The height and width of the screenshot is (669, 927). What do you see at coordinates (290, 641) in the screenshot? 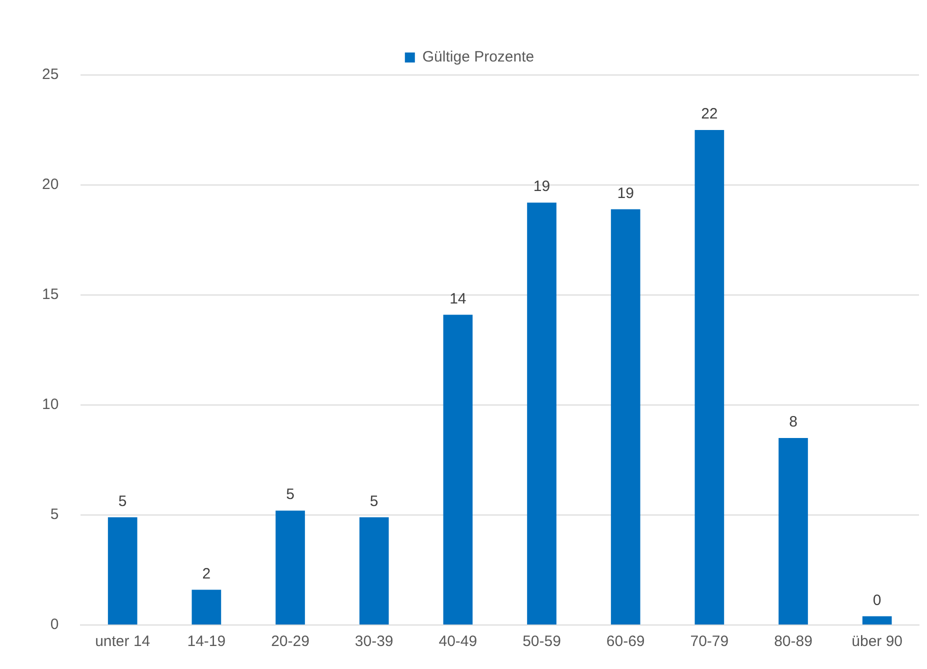
I see `x-tick-label: 20-29` at bounding box center [290, 641].